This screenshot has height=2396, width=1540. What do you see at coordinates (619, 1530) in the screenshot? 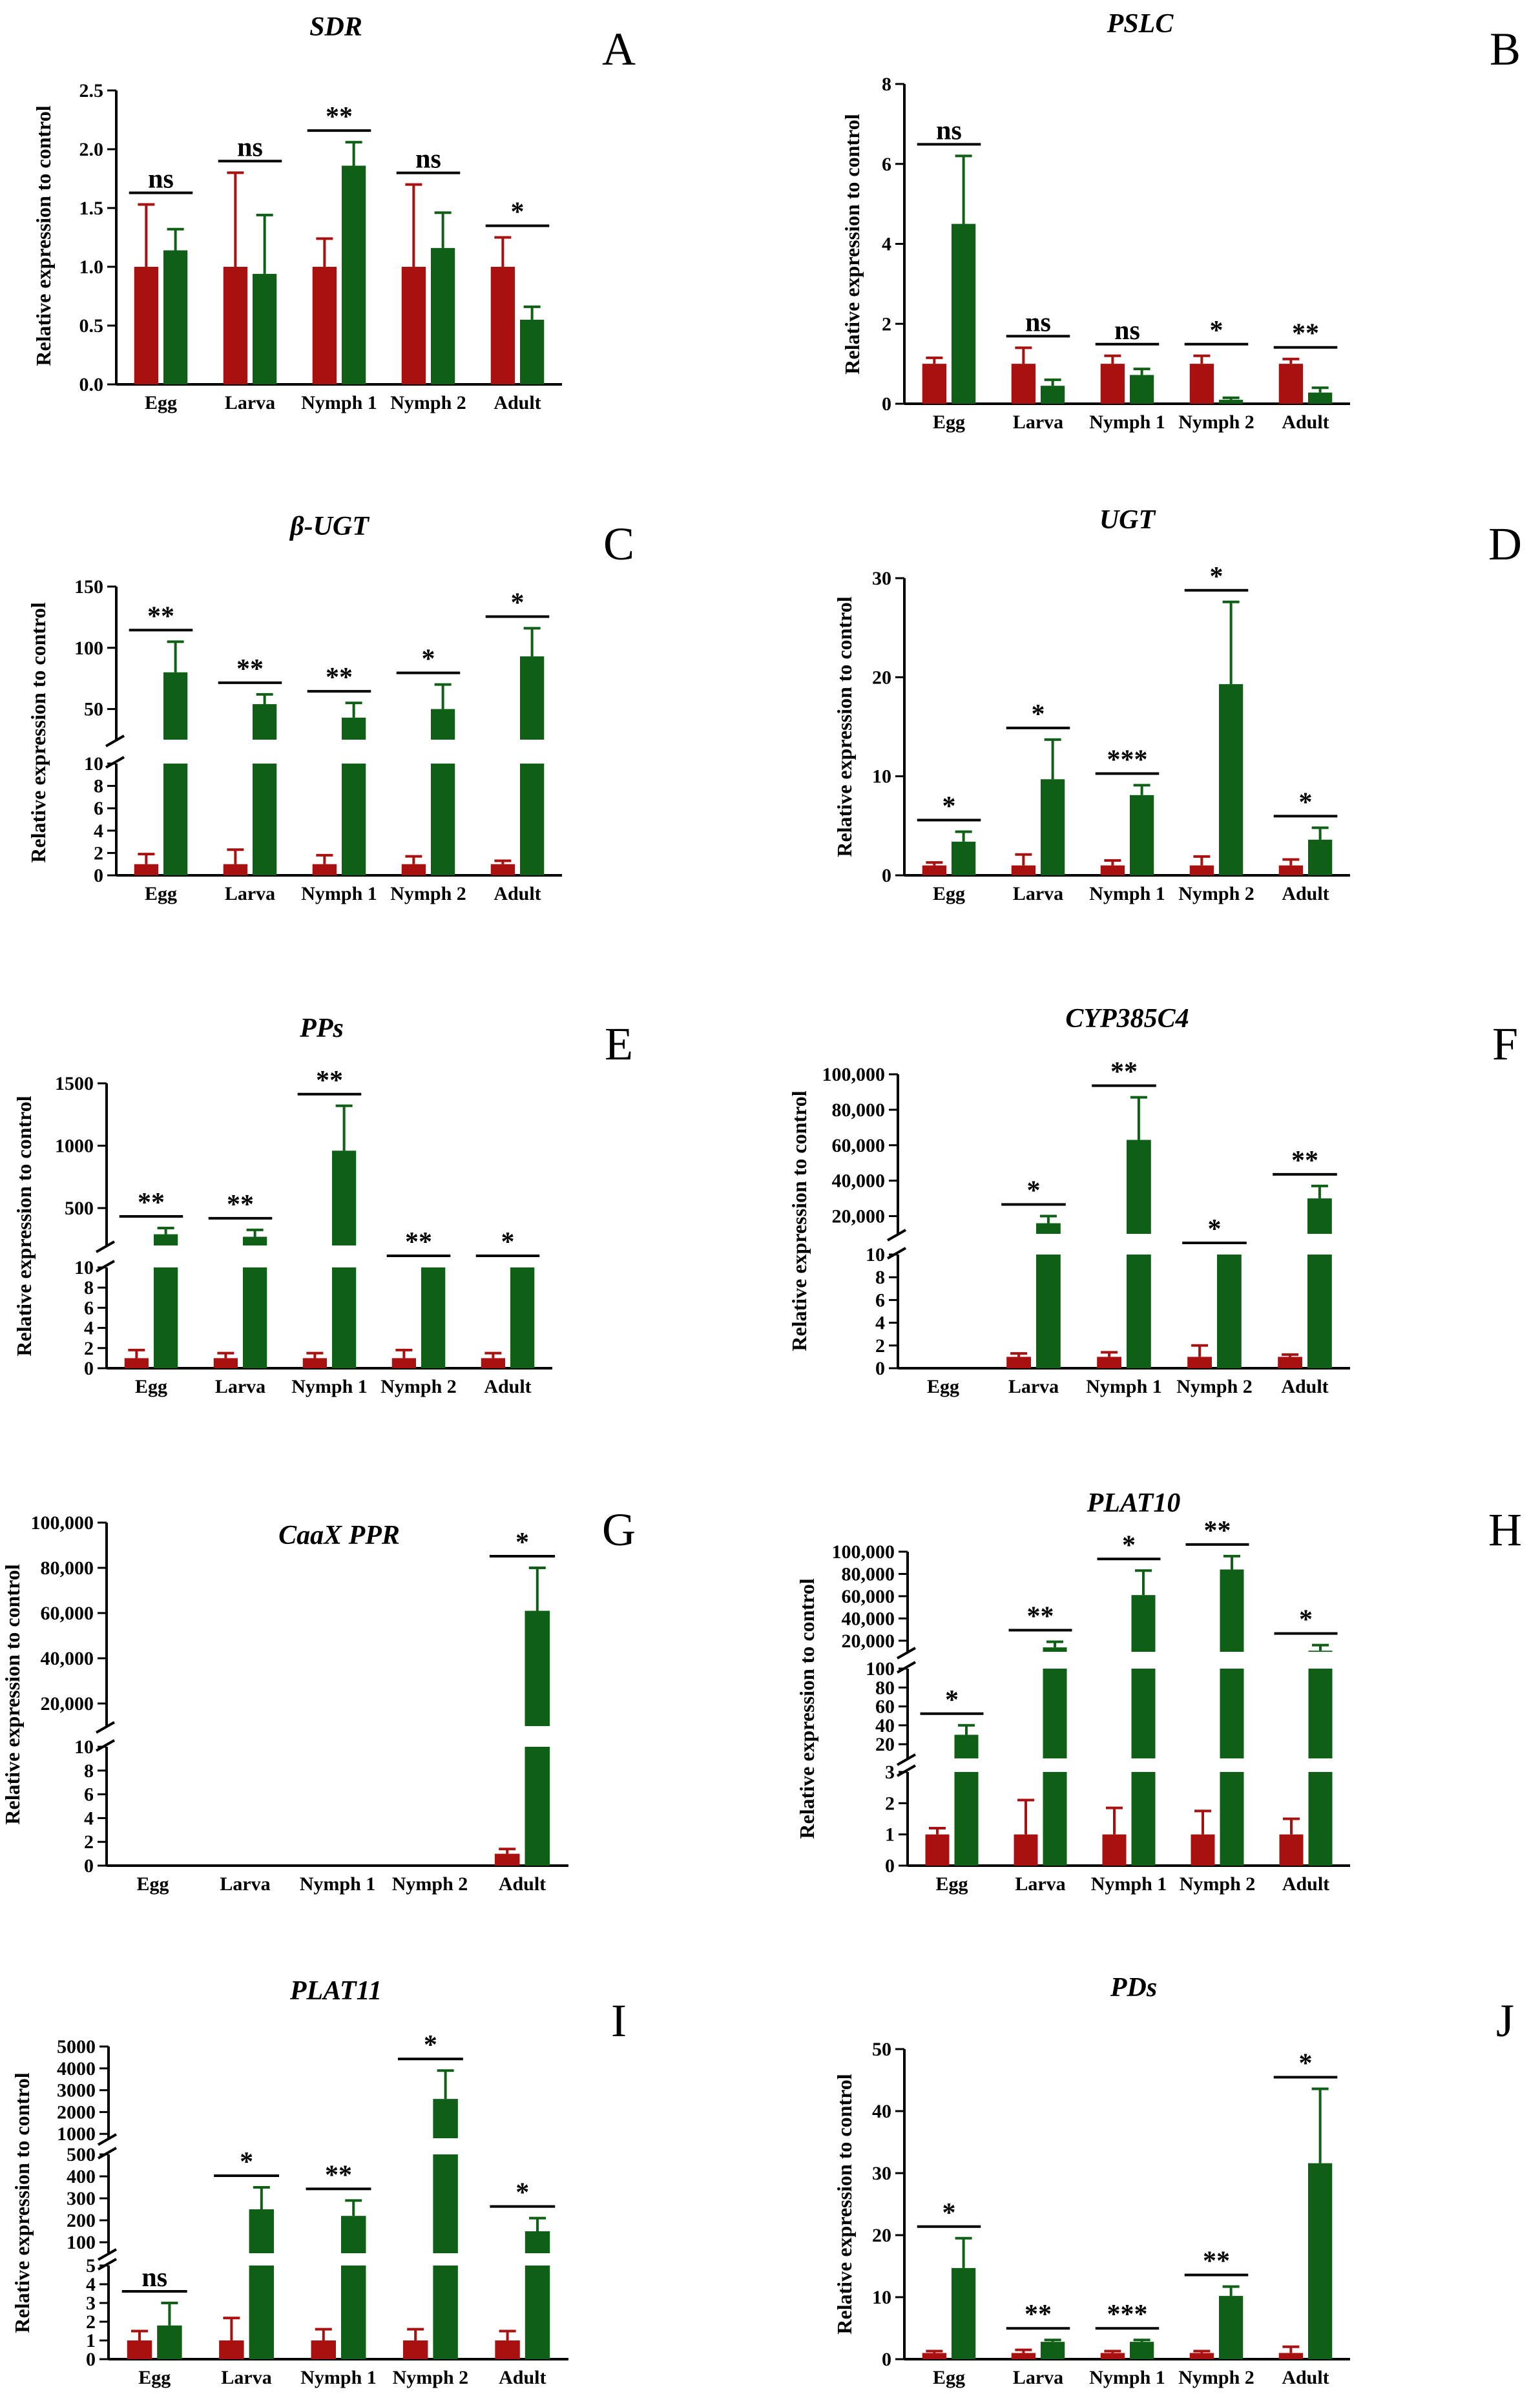
I see `panel-label: G` at bounding box center [619, 1530].